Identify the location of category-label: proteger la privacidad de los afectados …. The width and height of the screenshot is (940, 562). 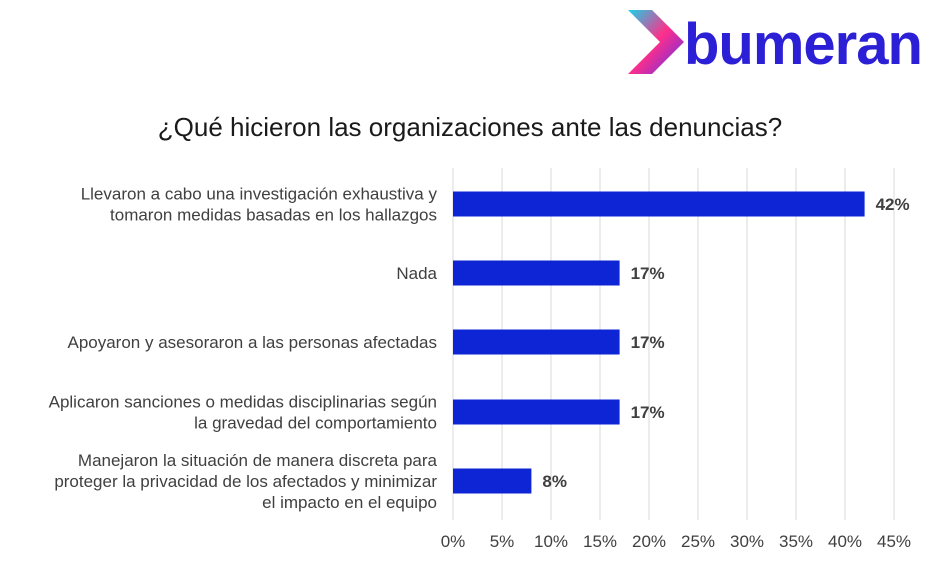
(245, 481).